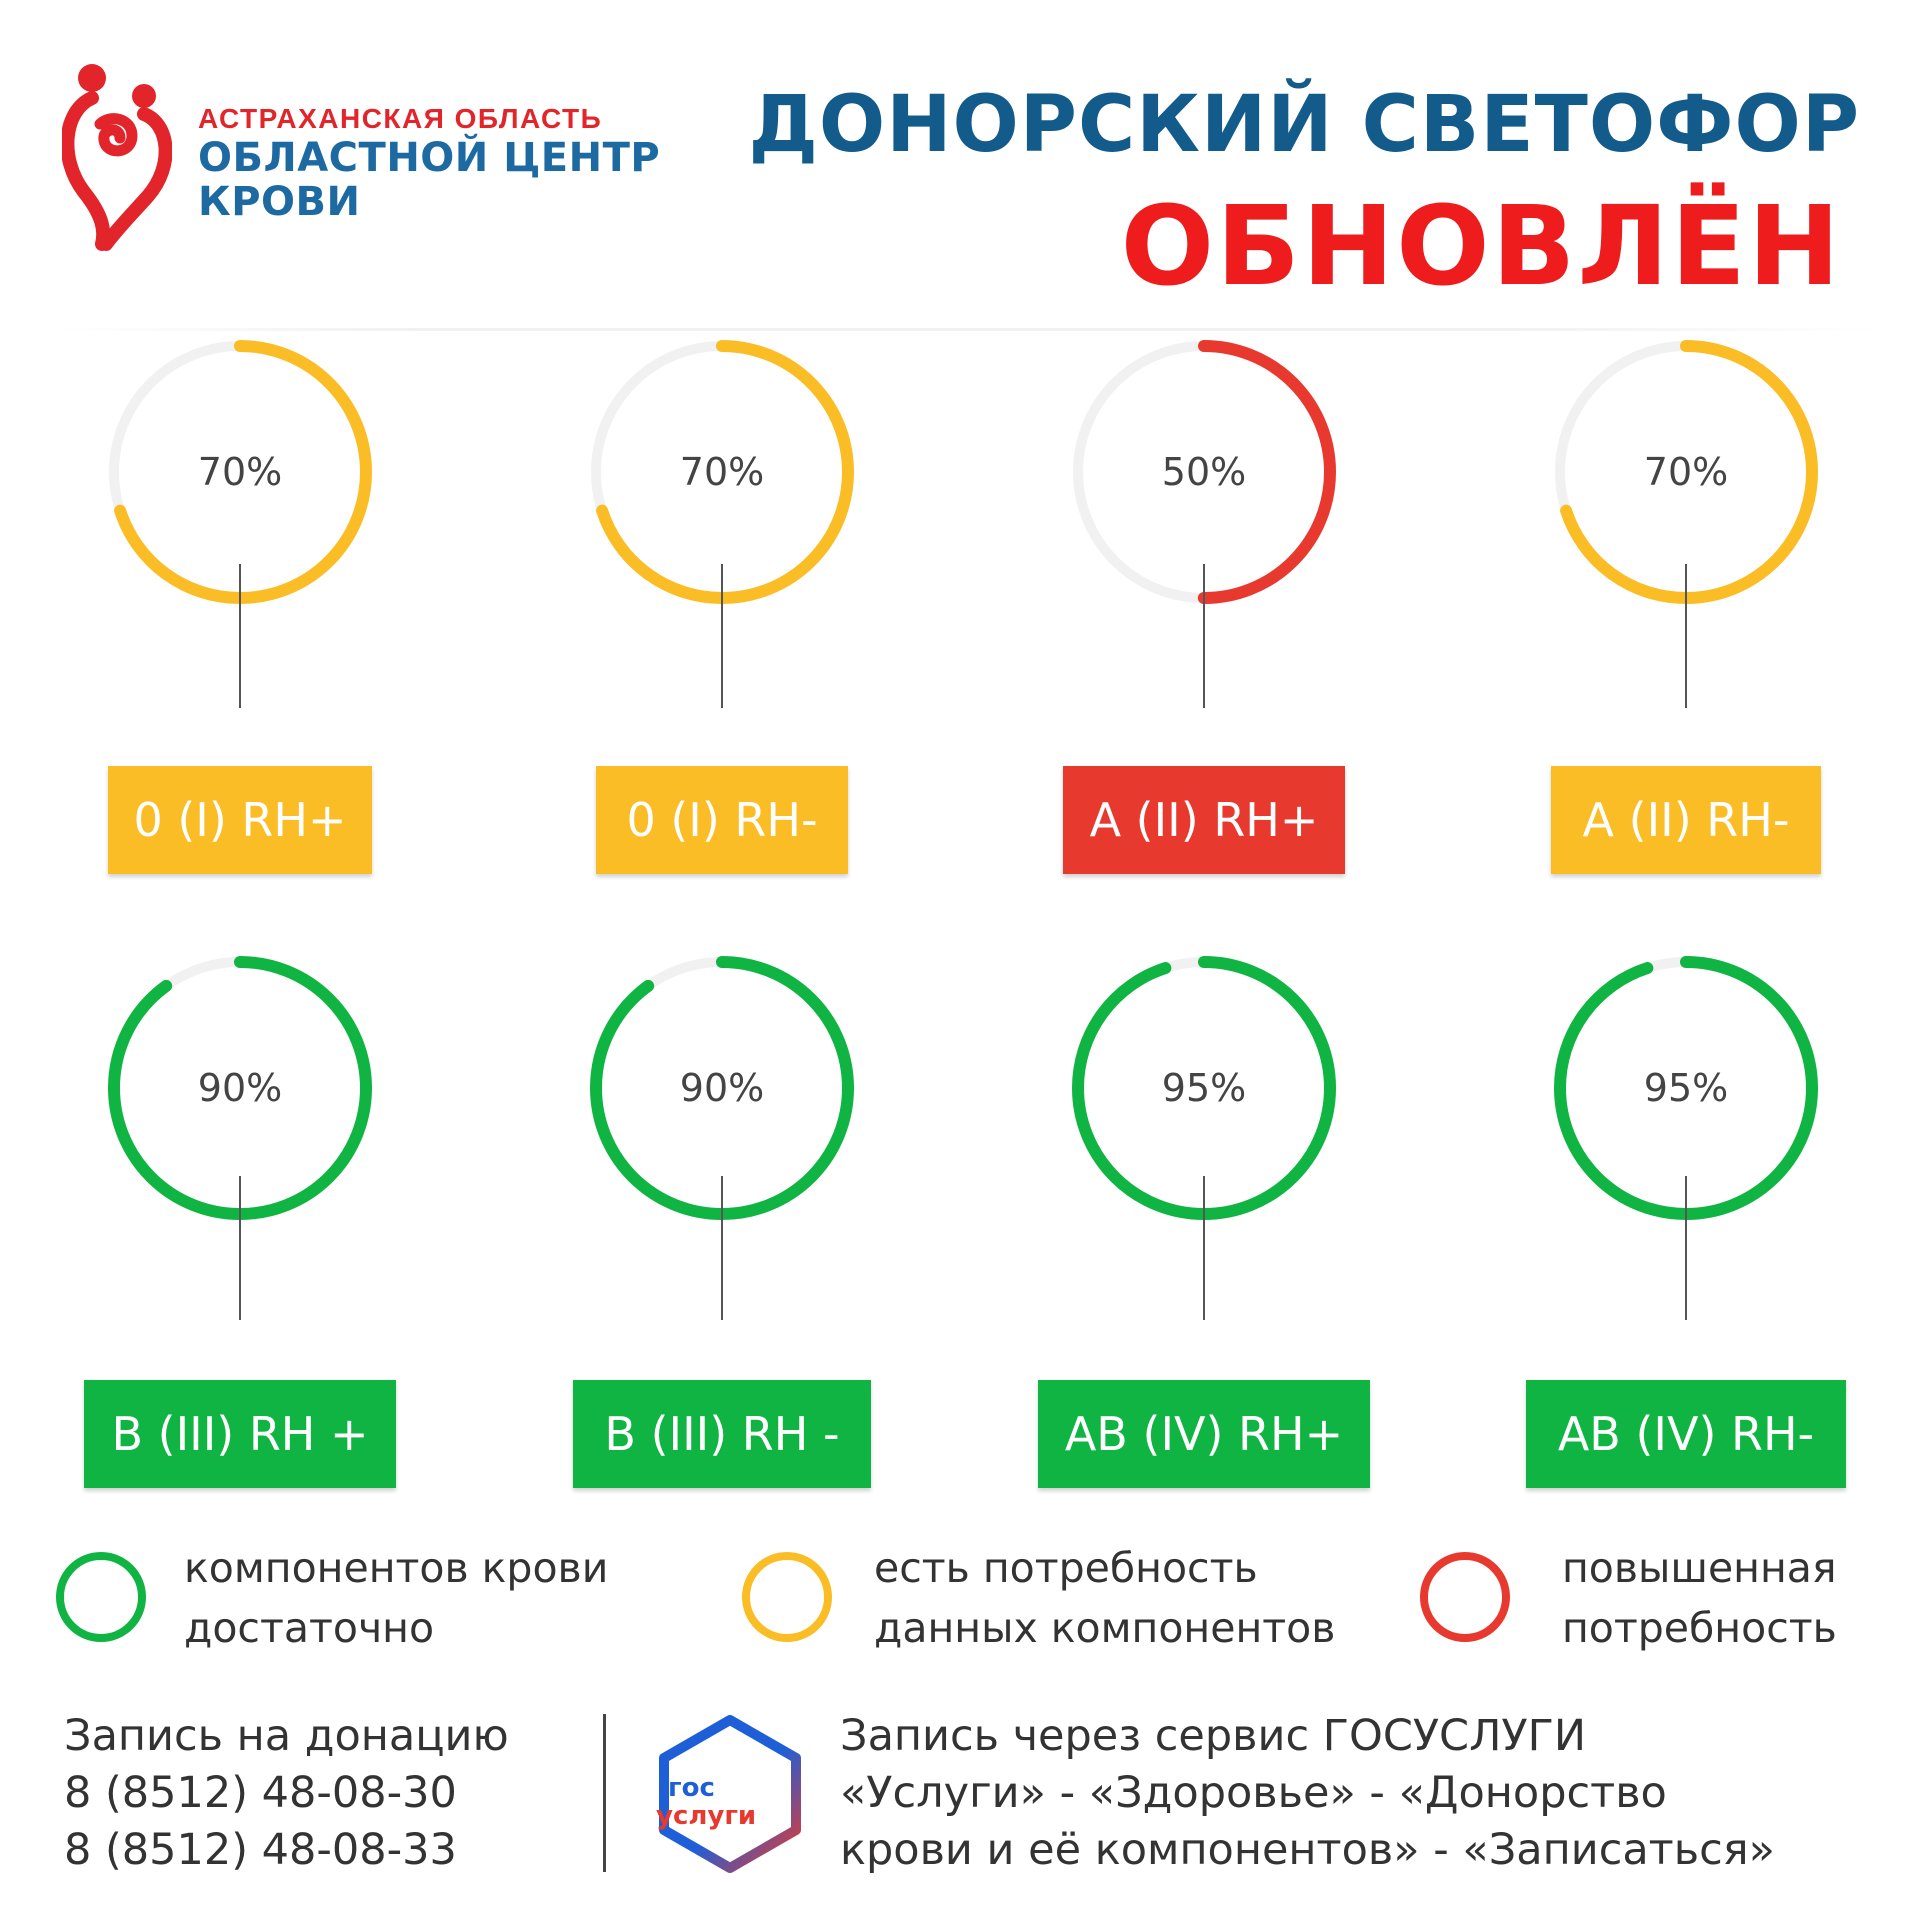  What do you see at coordinates (1105, 1628) in the screenshot?
I see `legend-line-2: данных компонентов` at bounding box center [1105, 1628].